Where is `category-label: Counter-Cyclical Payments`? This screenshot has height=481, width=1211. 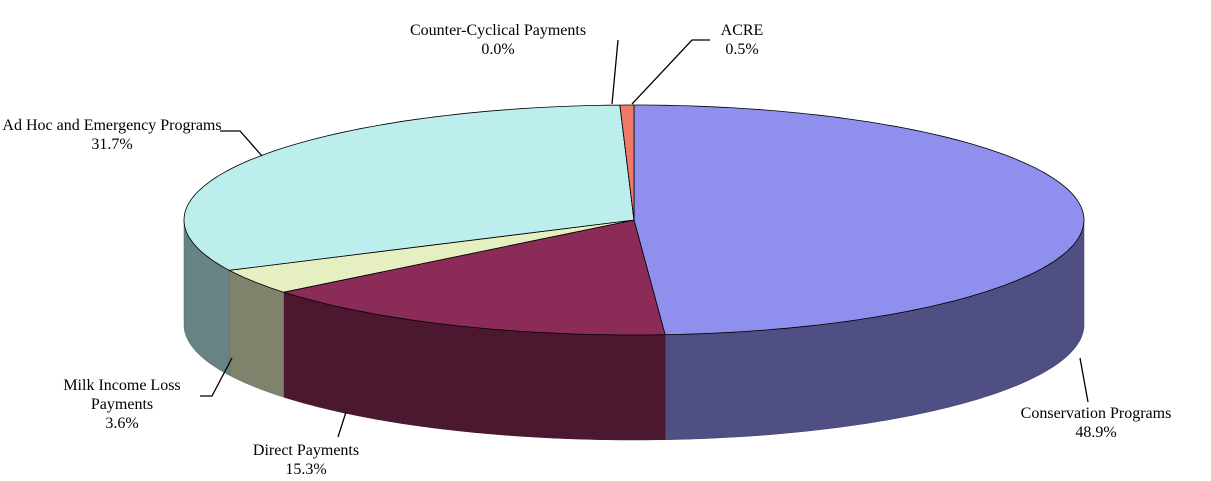
category-label: Counter-Cyclical Payments is located at coordinates (498, 30).